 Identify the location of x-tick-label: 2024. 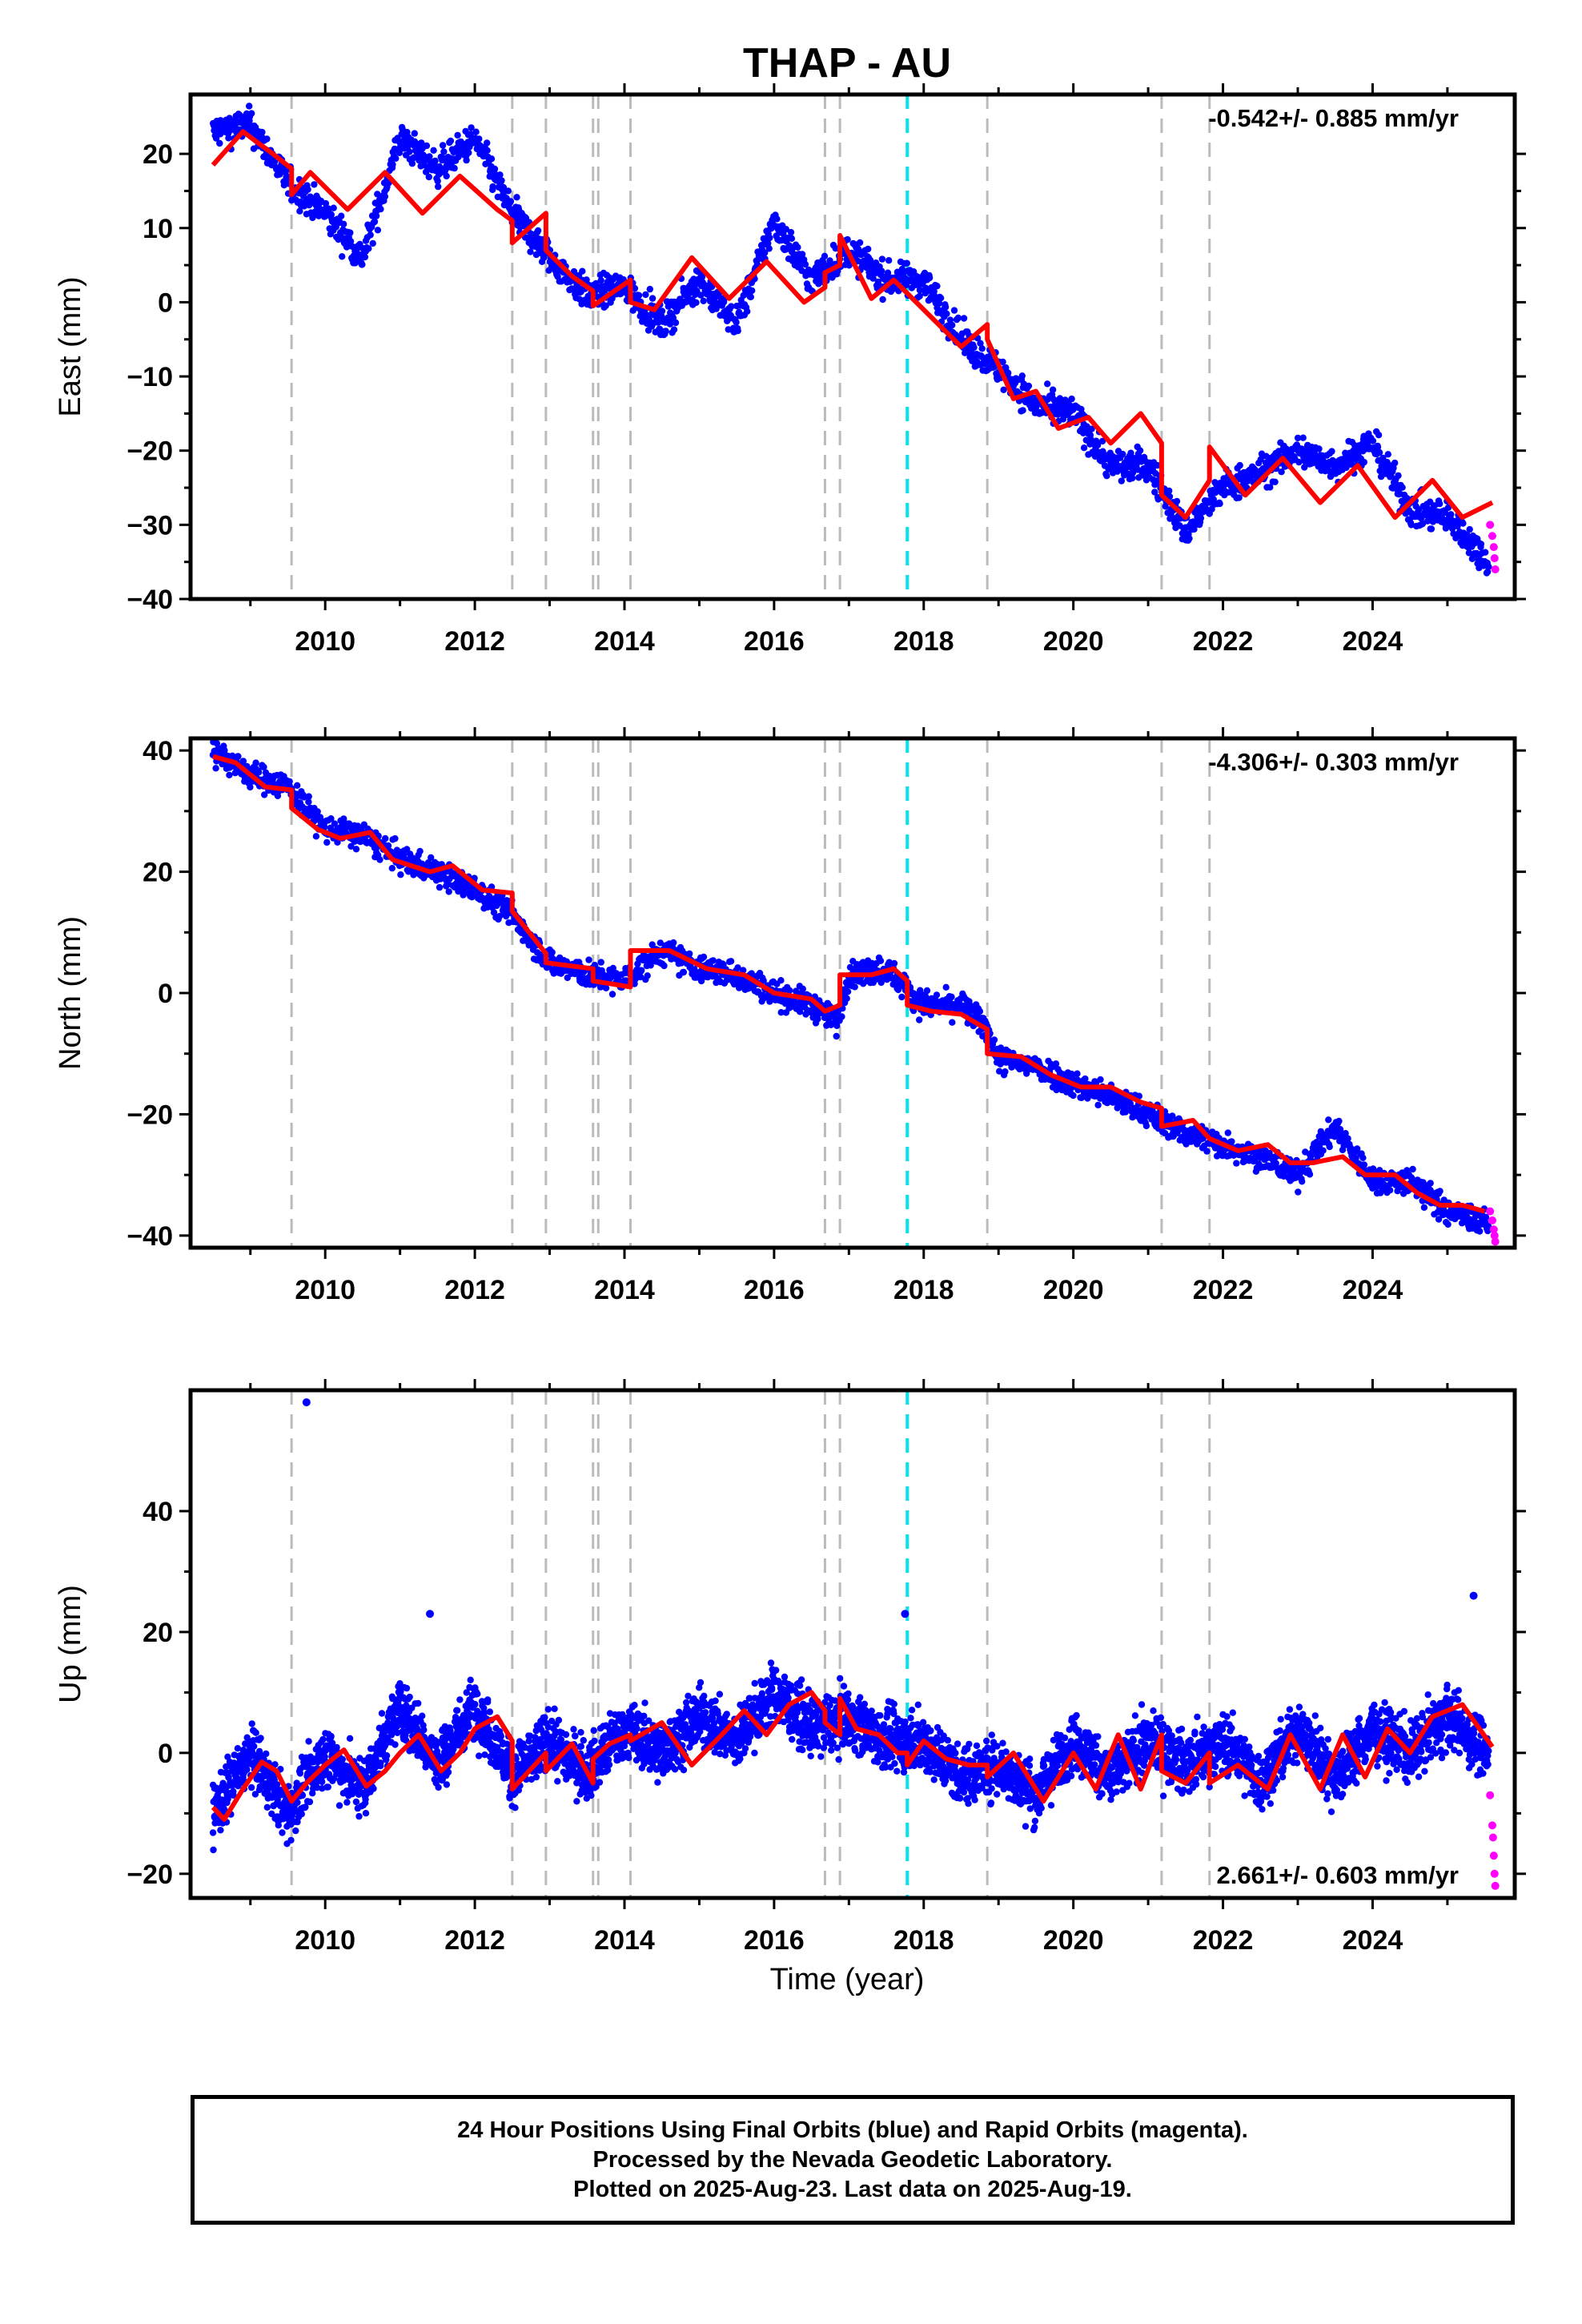
(1373, 1290).